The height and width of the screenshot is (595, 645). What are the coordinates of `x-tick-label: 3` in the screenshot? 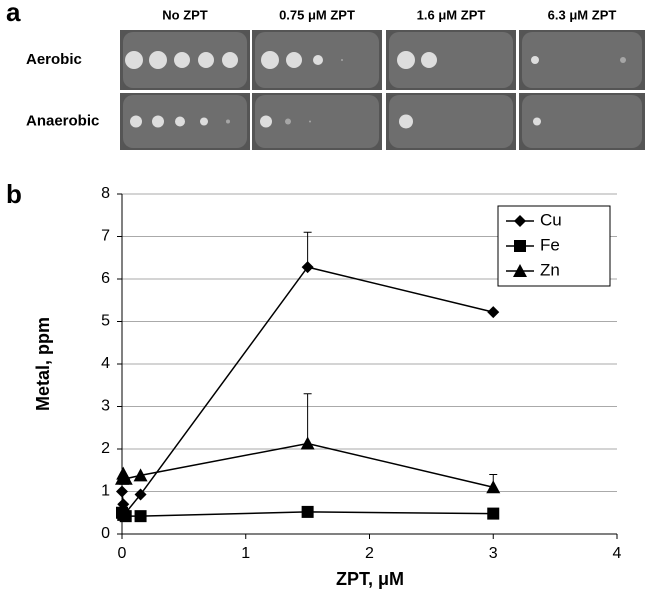 It's located at (493, 553).